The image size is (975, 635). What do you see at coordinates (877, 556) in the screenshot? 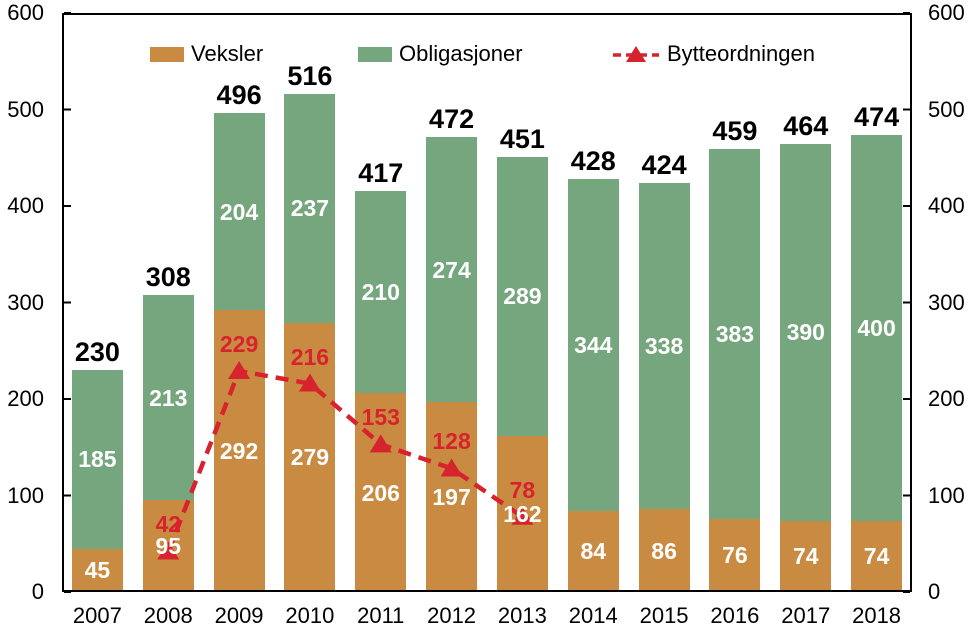
I see `bar-segment-veksler-2018` at bounding box center [877, 556].